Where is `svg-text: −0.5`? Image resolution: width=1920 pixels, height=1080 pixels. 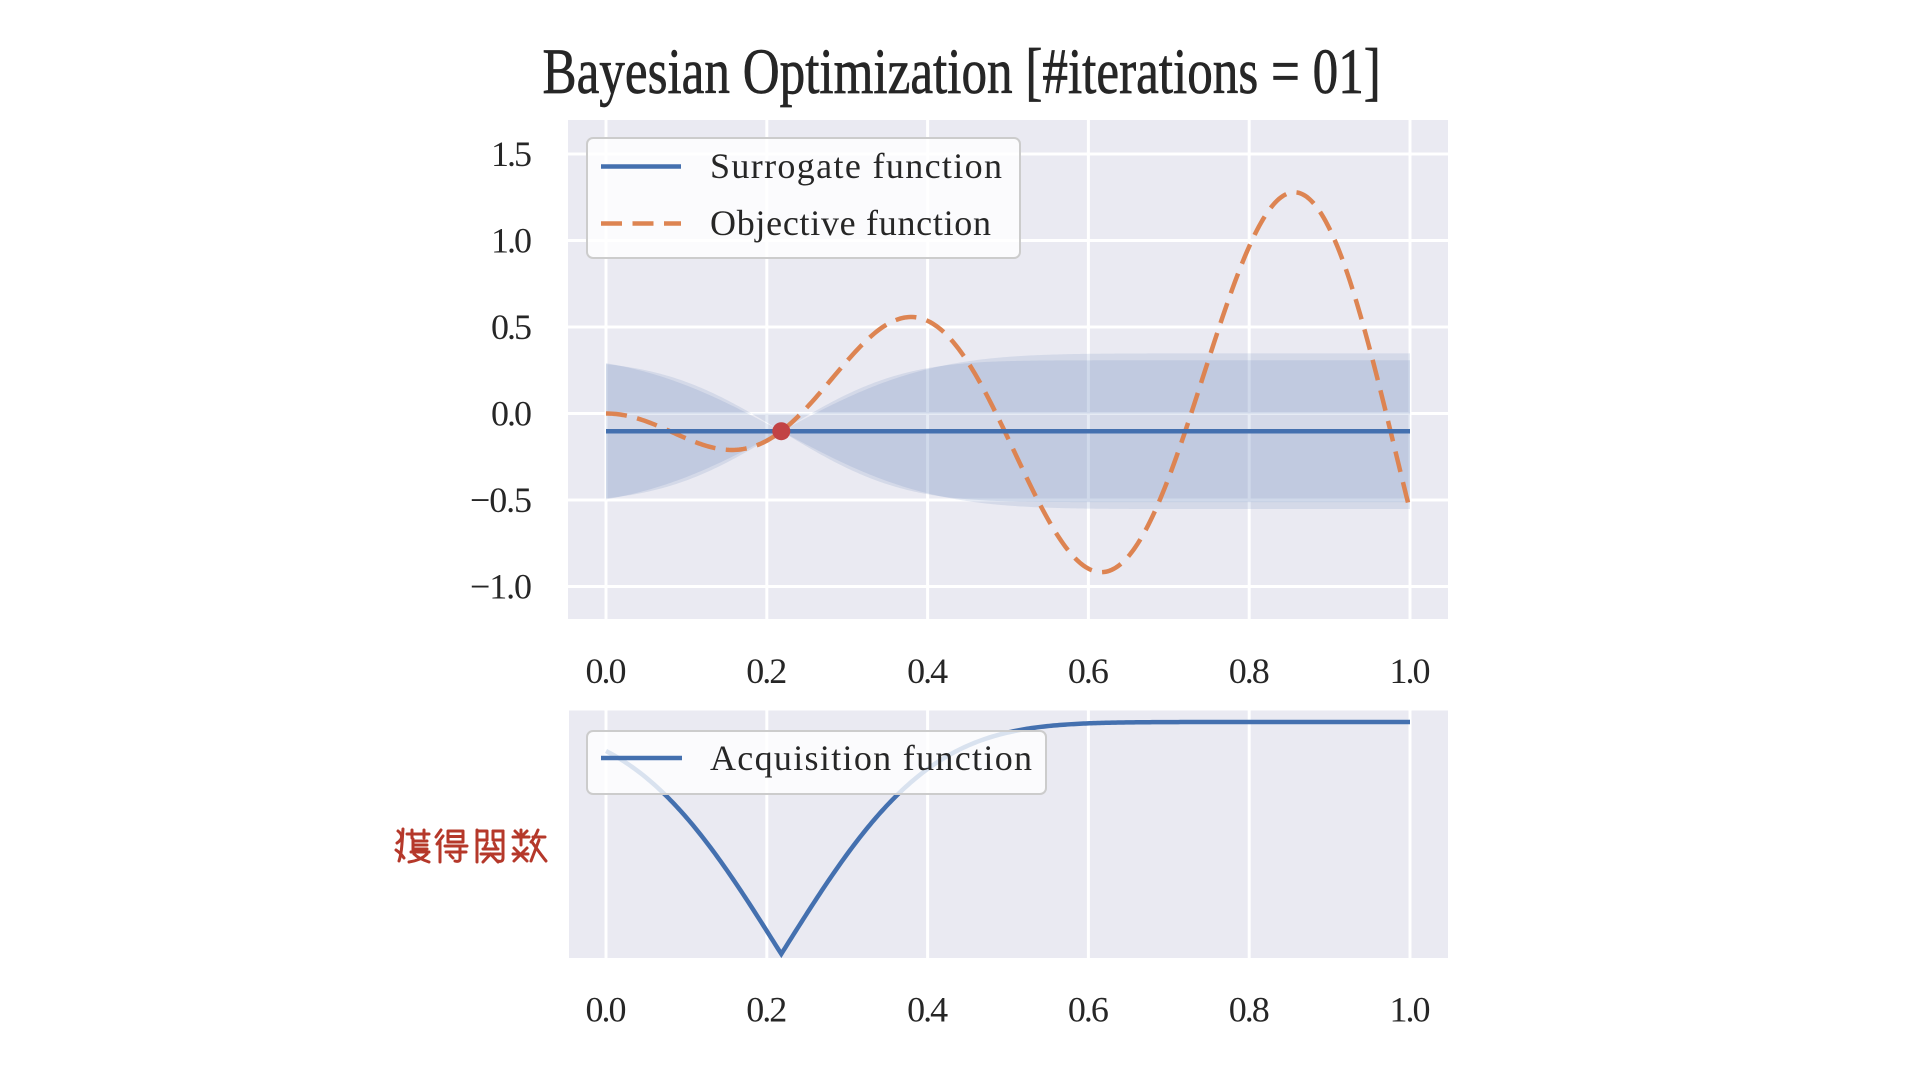 svg-text: −0.5 is located at coordinates (501, 500).